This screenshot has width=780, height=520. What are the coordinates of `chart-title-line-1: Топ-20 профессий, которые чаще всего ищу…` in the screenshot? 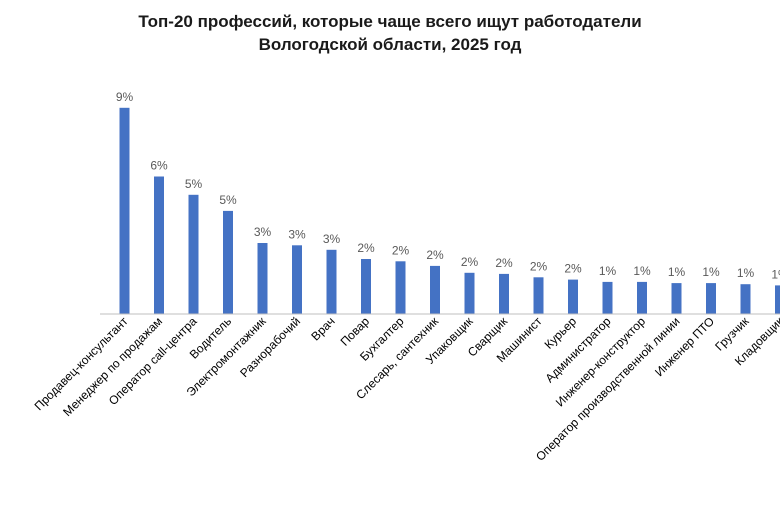 It's located at (390, 21).